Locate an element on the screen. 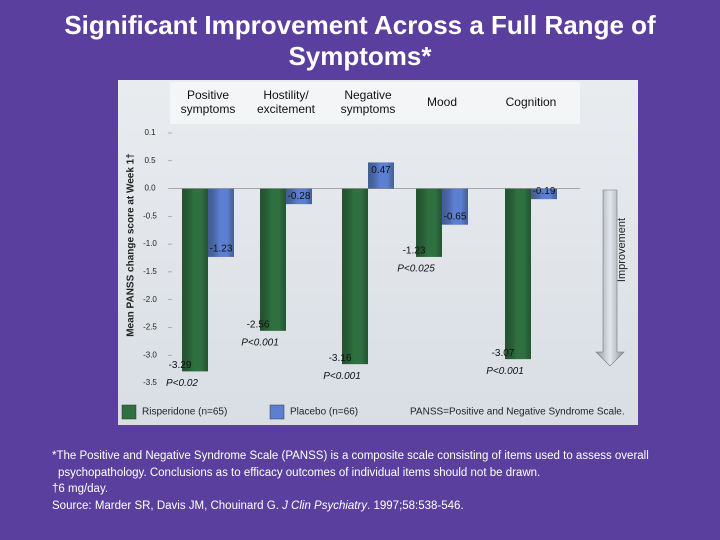  y-axis-label: Mean PANSS change score at Week 1† is located at coordinates (131, 245).